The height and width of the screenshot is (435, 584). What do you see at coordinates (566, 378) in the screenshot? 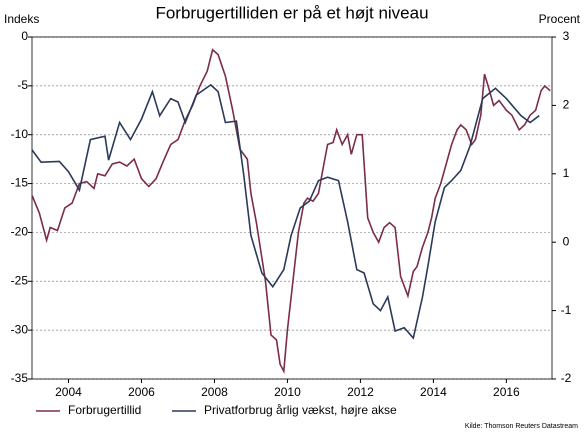
I see `y2-tick-label: -2` at bounding box center [566, 378].